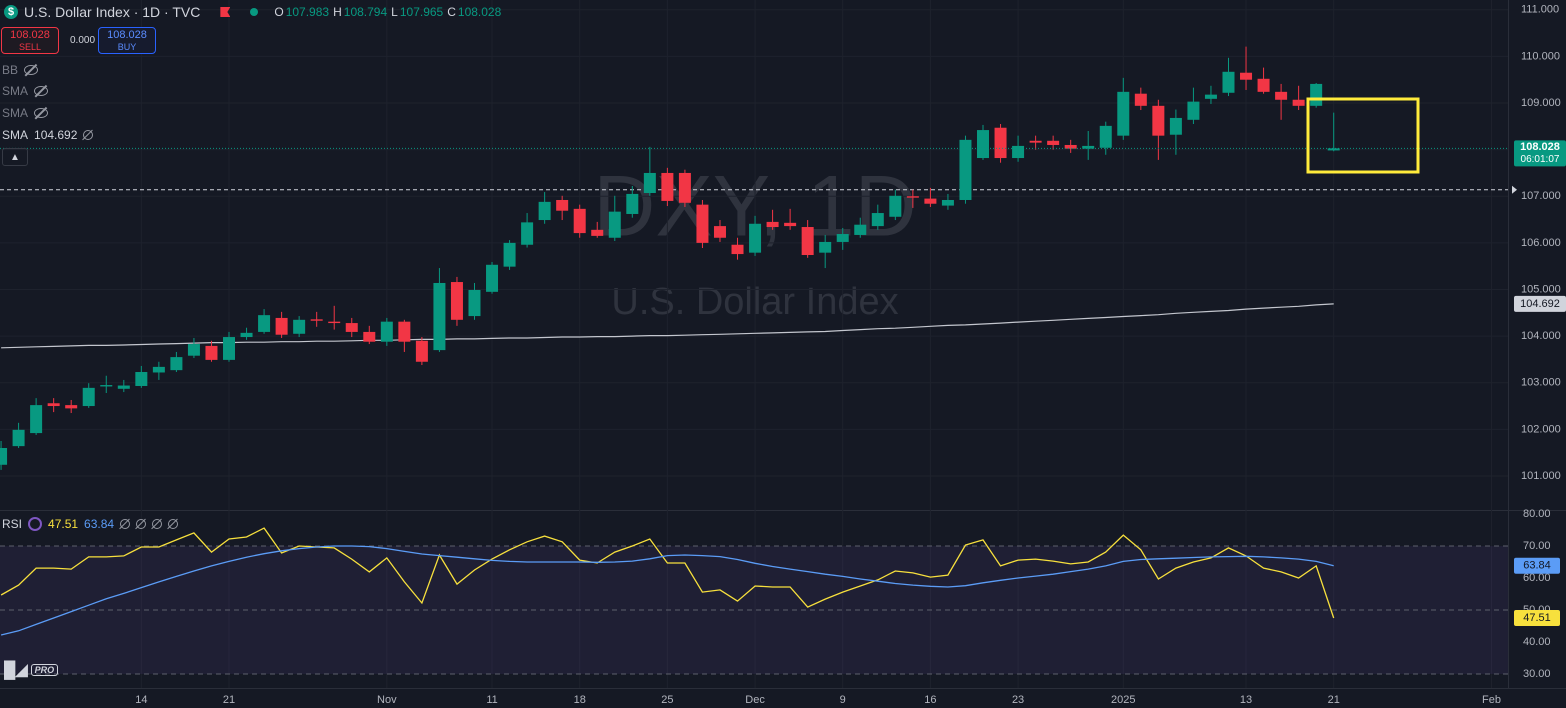 This screenshot has width=1566, height=708. What do you see at coordinates (1537, 642) in the screenshot?
I see `rsi-tick-label: 40.00` at bounding box center [1537, 642].